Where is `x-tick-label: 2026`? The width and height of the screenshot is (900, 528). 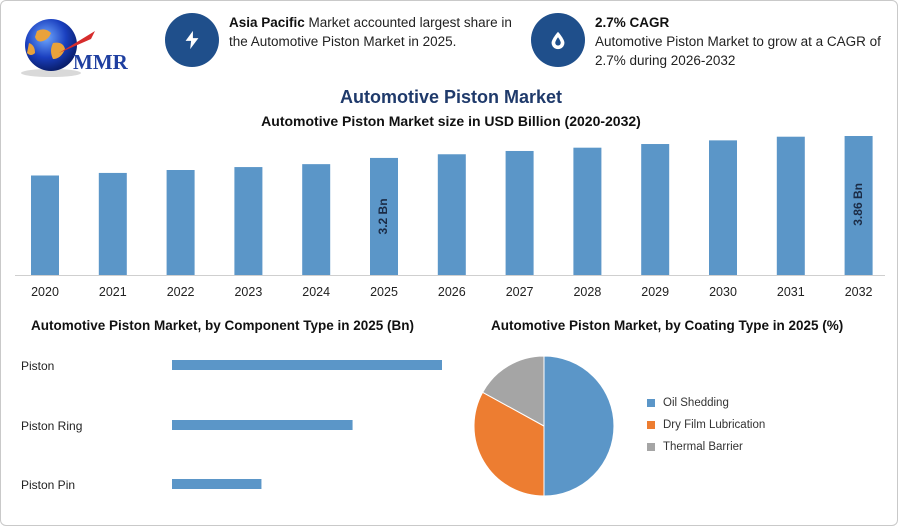
x-tick-label: 2026 is located at coordinates (452, 292).